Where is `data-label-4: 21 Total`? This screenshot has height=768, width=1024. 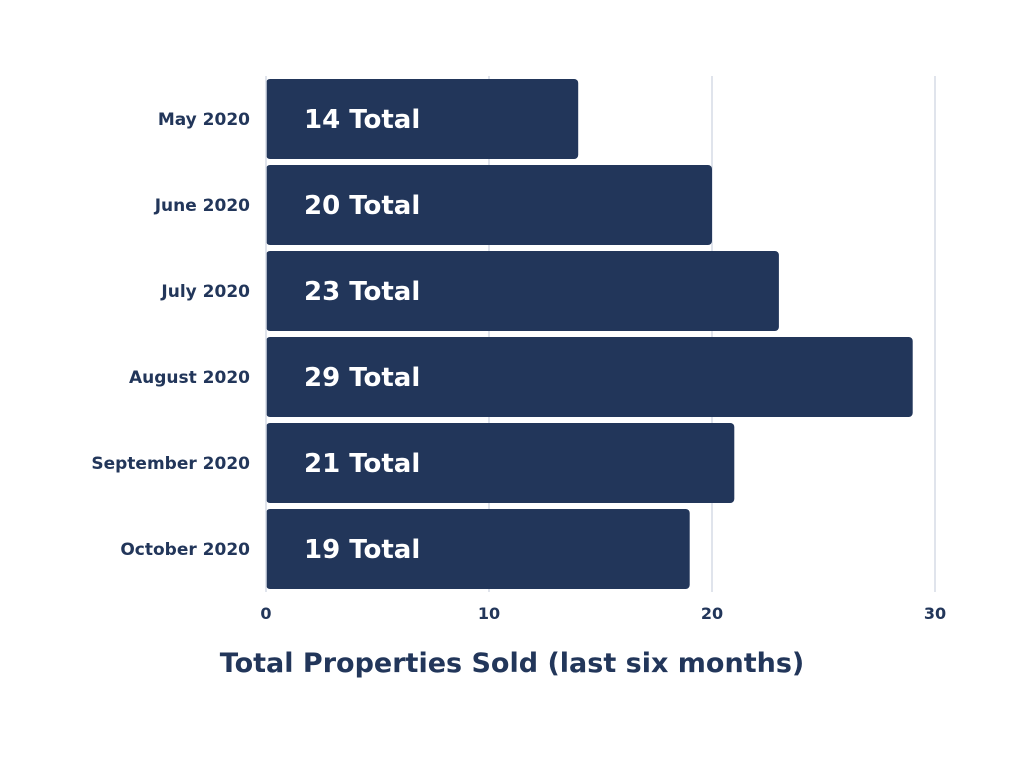 data-label-4: 21 Total is located at coordinates (362, 464).